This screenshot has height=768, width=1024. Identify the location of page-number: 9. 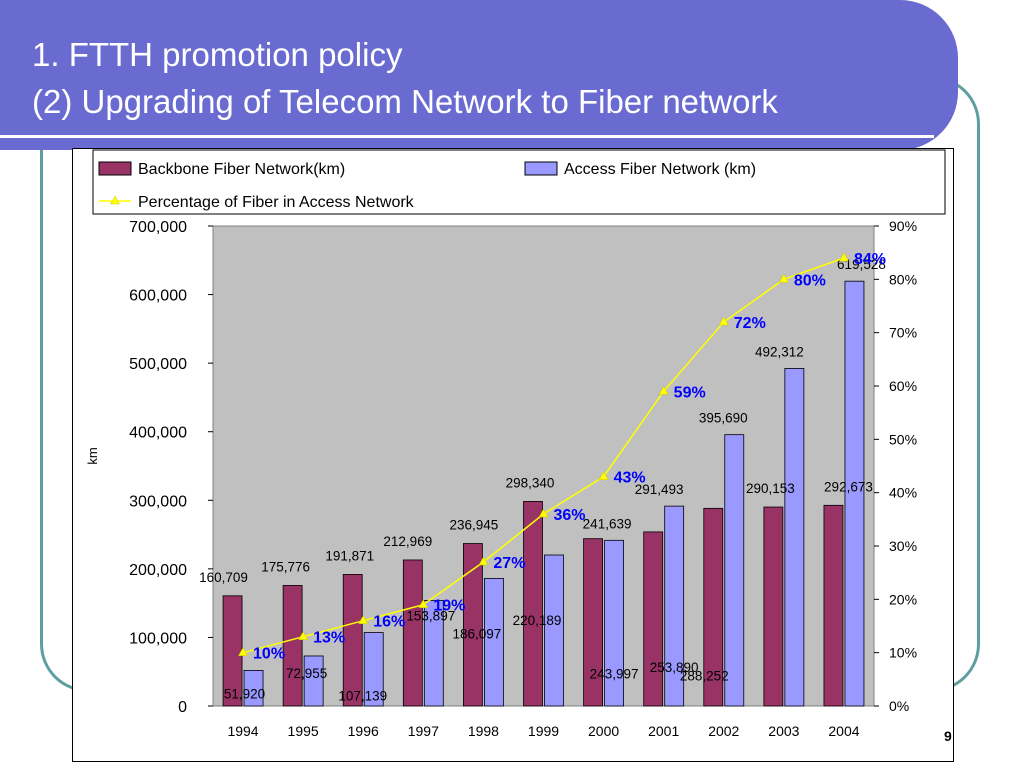
(948, 736).